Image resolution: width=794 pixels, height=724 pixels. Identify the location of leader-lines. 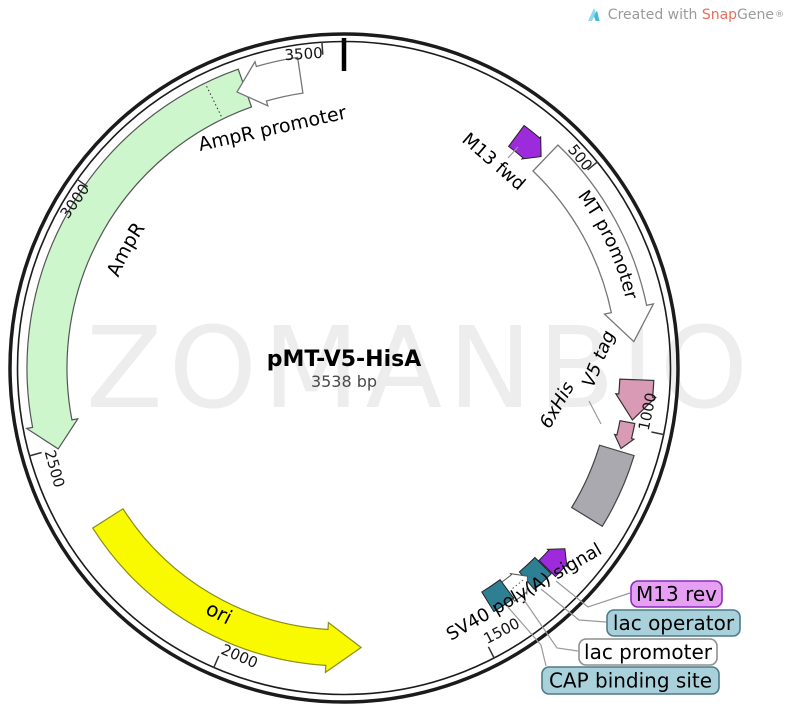
(568, 406).